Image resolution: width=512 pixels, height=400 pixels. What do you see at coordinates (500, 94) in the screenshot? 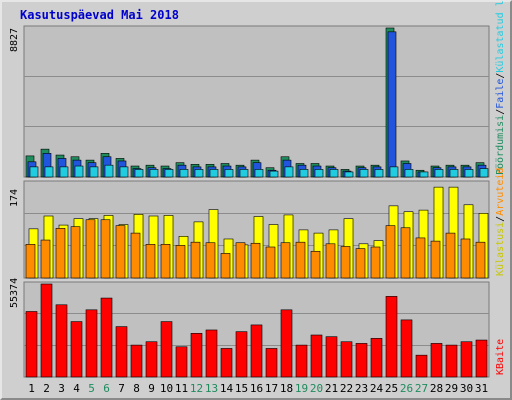
I see `legend-entry-faile: Faile` at bounding box center [500, 94].